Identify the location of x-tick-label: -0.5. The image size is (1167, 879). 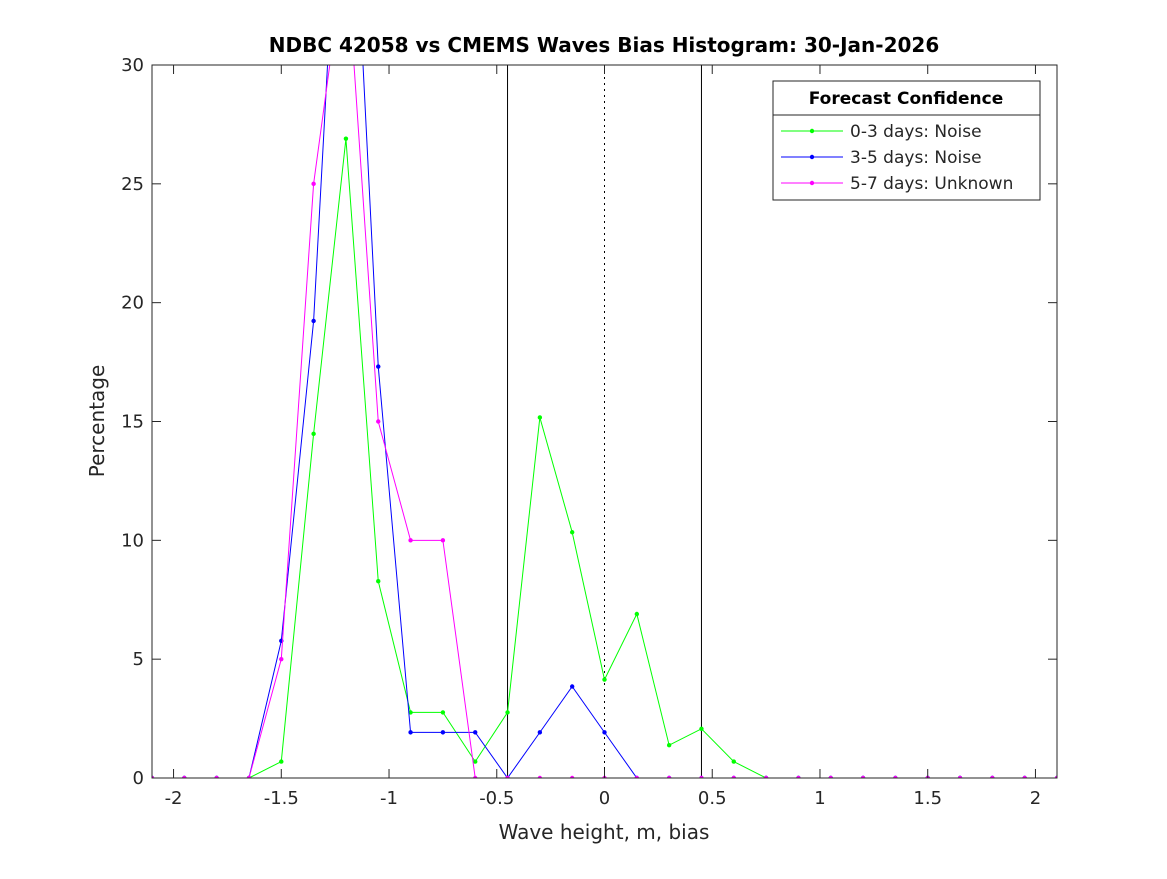
(496, 798).